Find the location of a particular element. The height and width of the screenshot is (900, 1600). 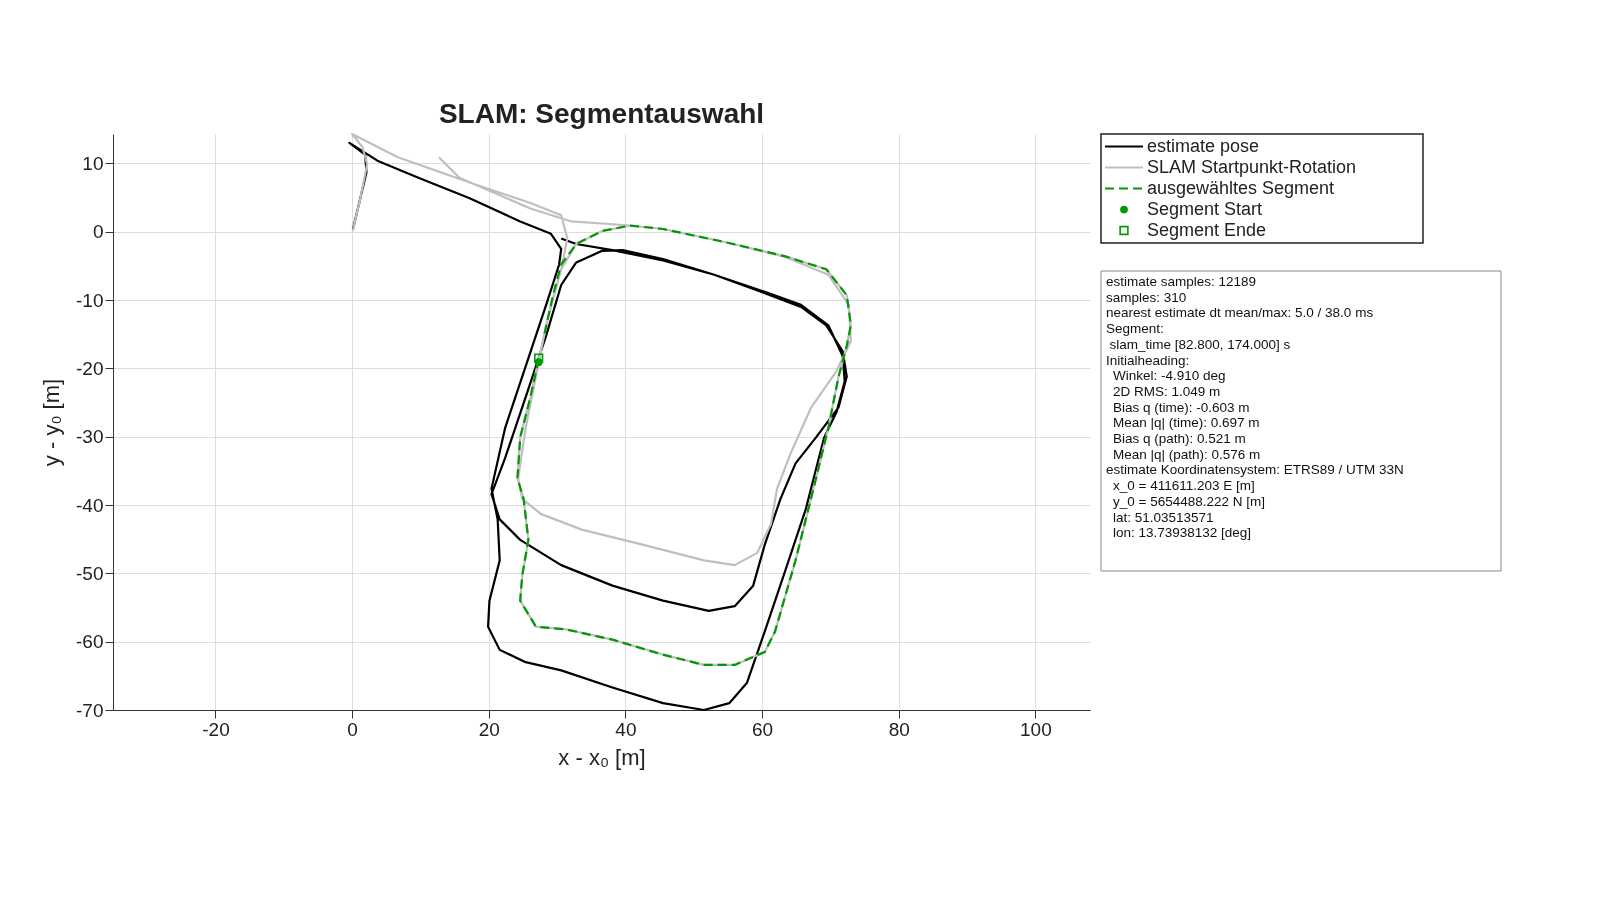

text: Bias q (path): 0.521 m is located at coordinates (1179, 438).